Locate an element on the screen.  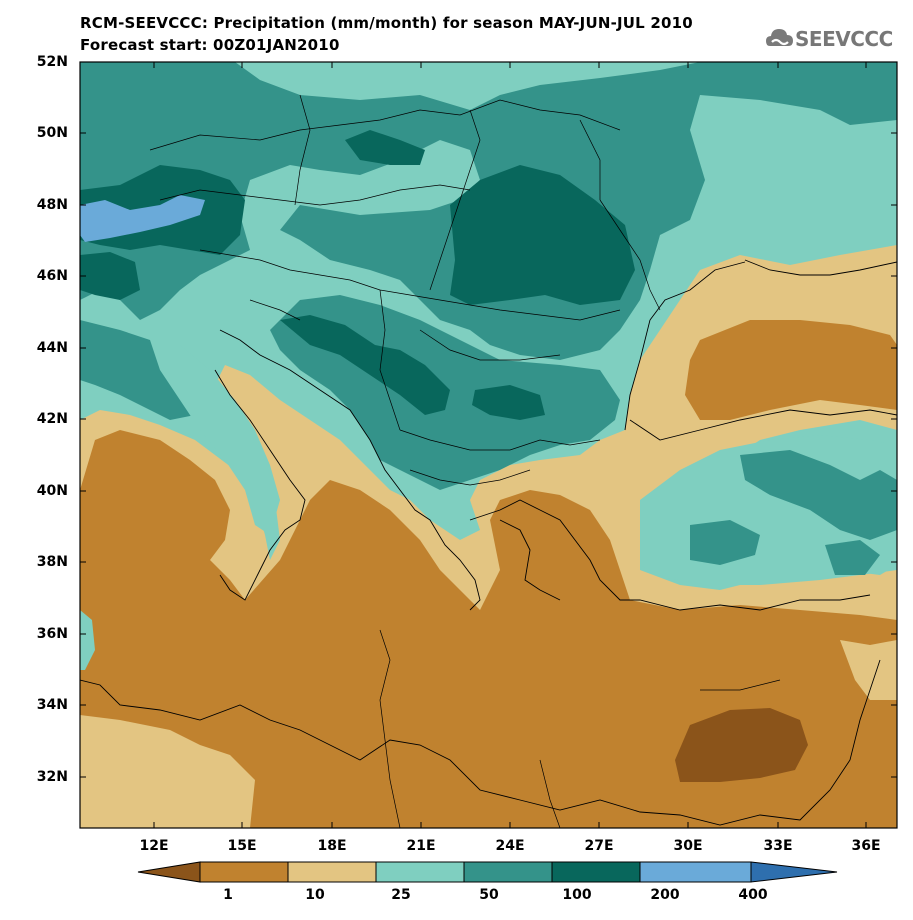
seevccc-logo: SEEVCCC is located at coordinates (835, 40).